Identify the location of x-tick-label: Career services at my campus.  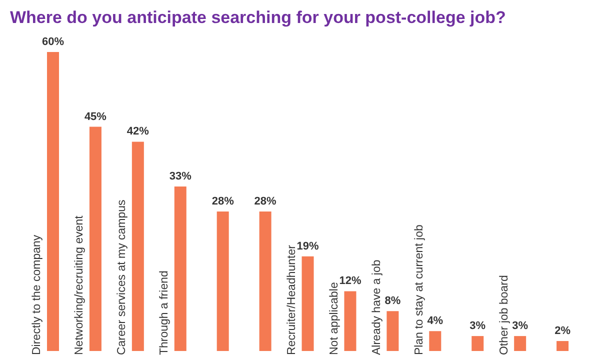
(122, 277).